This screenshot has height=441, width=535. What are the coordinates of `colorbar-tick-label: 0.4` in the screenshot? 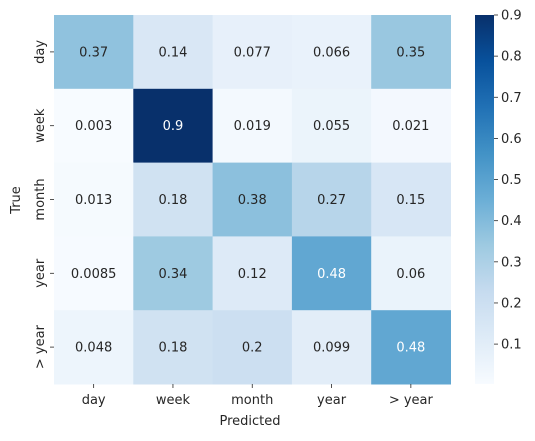 It's located at (511, 221).